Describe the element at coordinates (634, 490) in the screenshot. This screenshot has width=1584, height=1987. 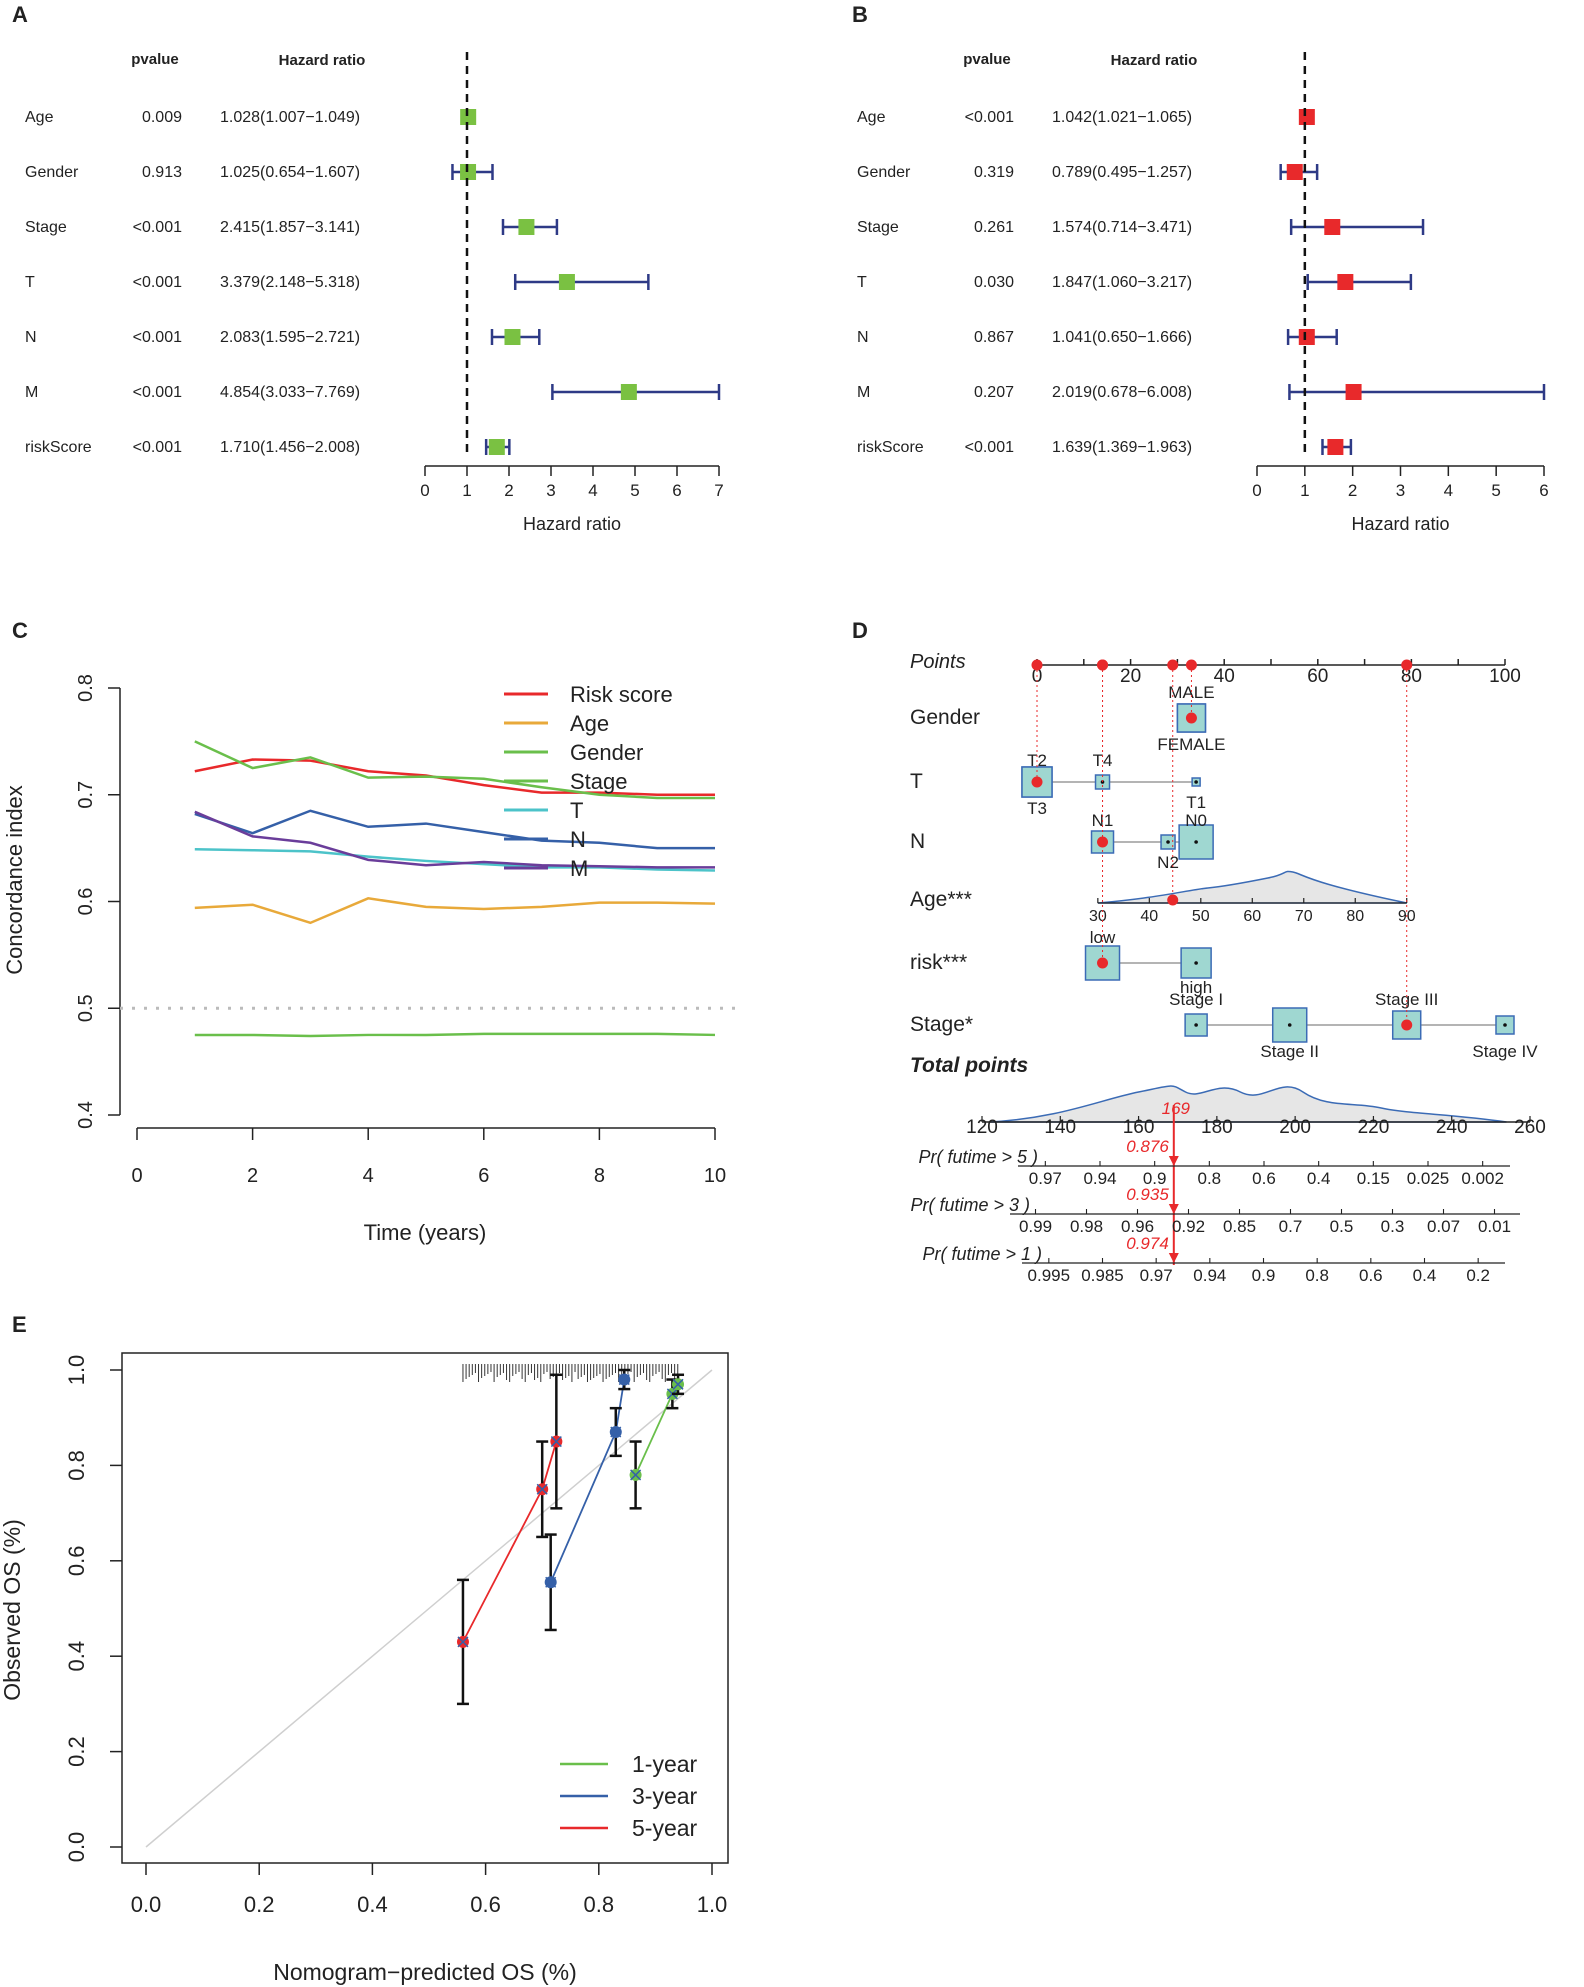
I see `forest-a-x-tick-label: 5` at that location.